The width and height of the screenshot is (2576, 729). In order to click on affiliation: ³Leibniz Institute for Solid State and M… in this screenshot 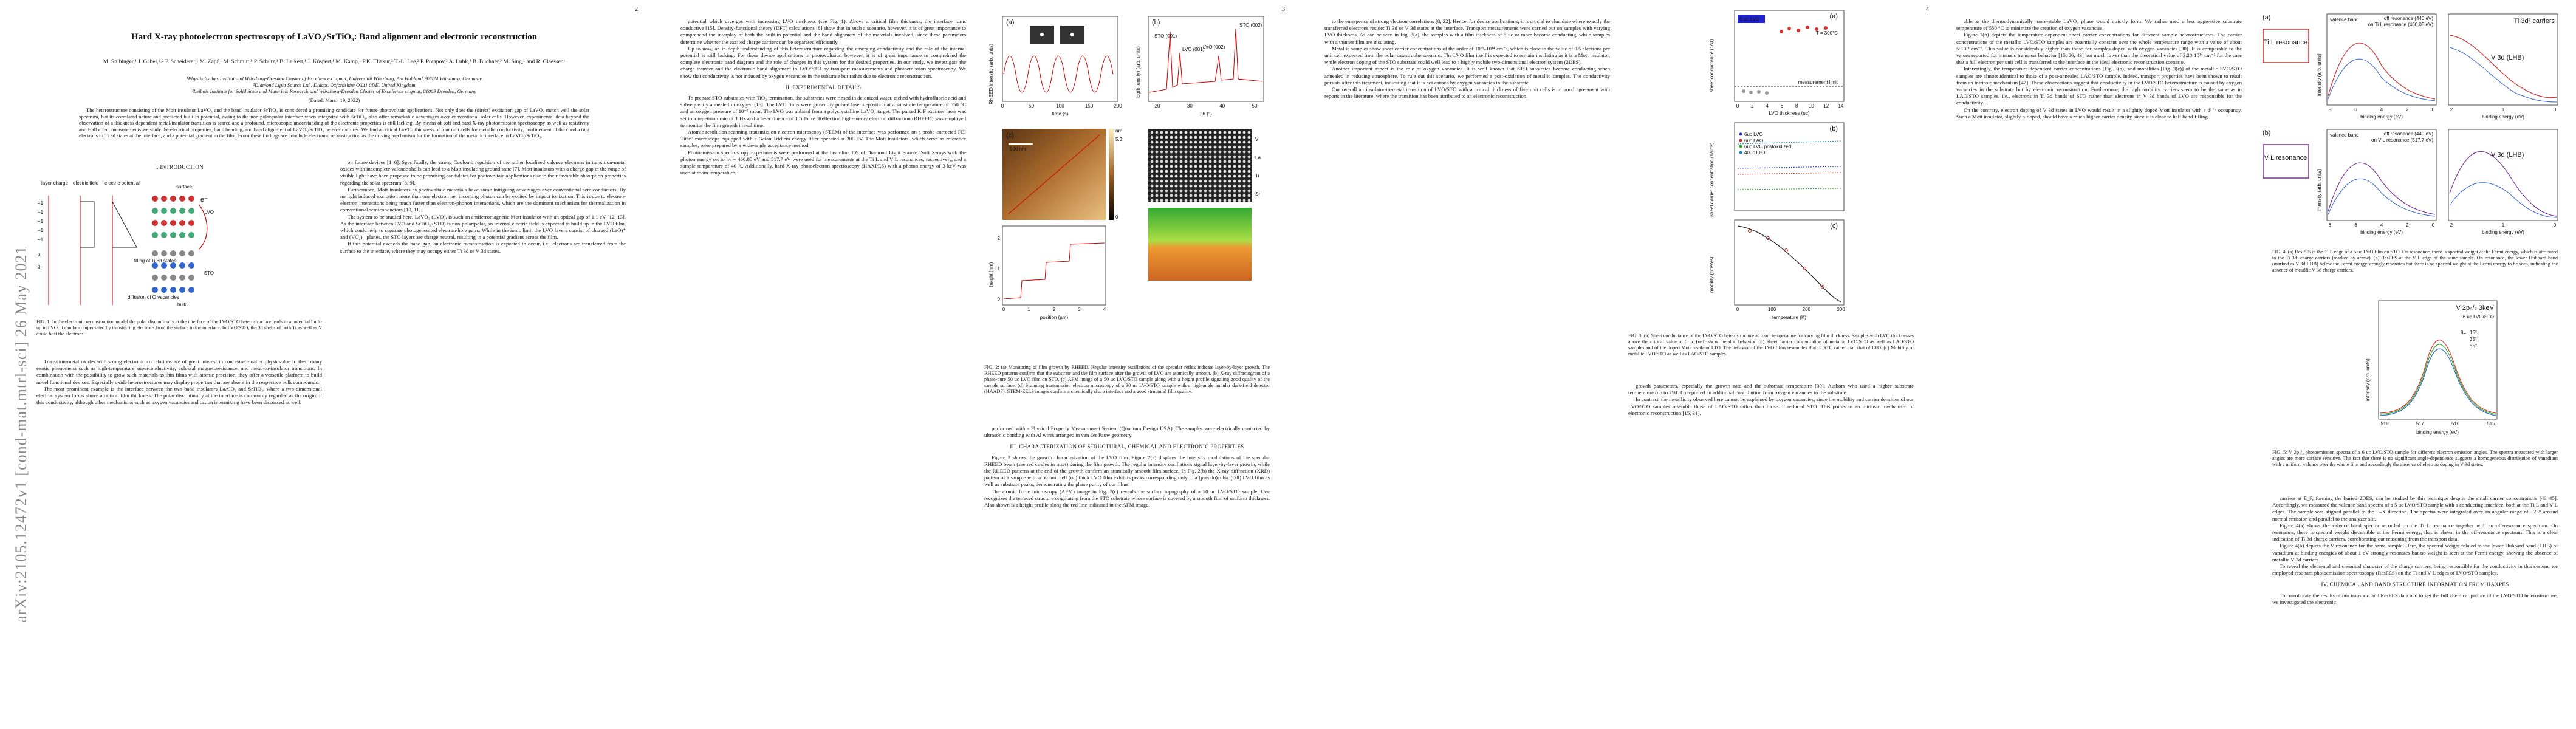, I will do `click(333, 91)`.